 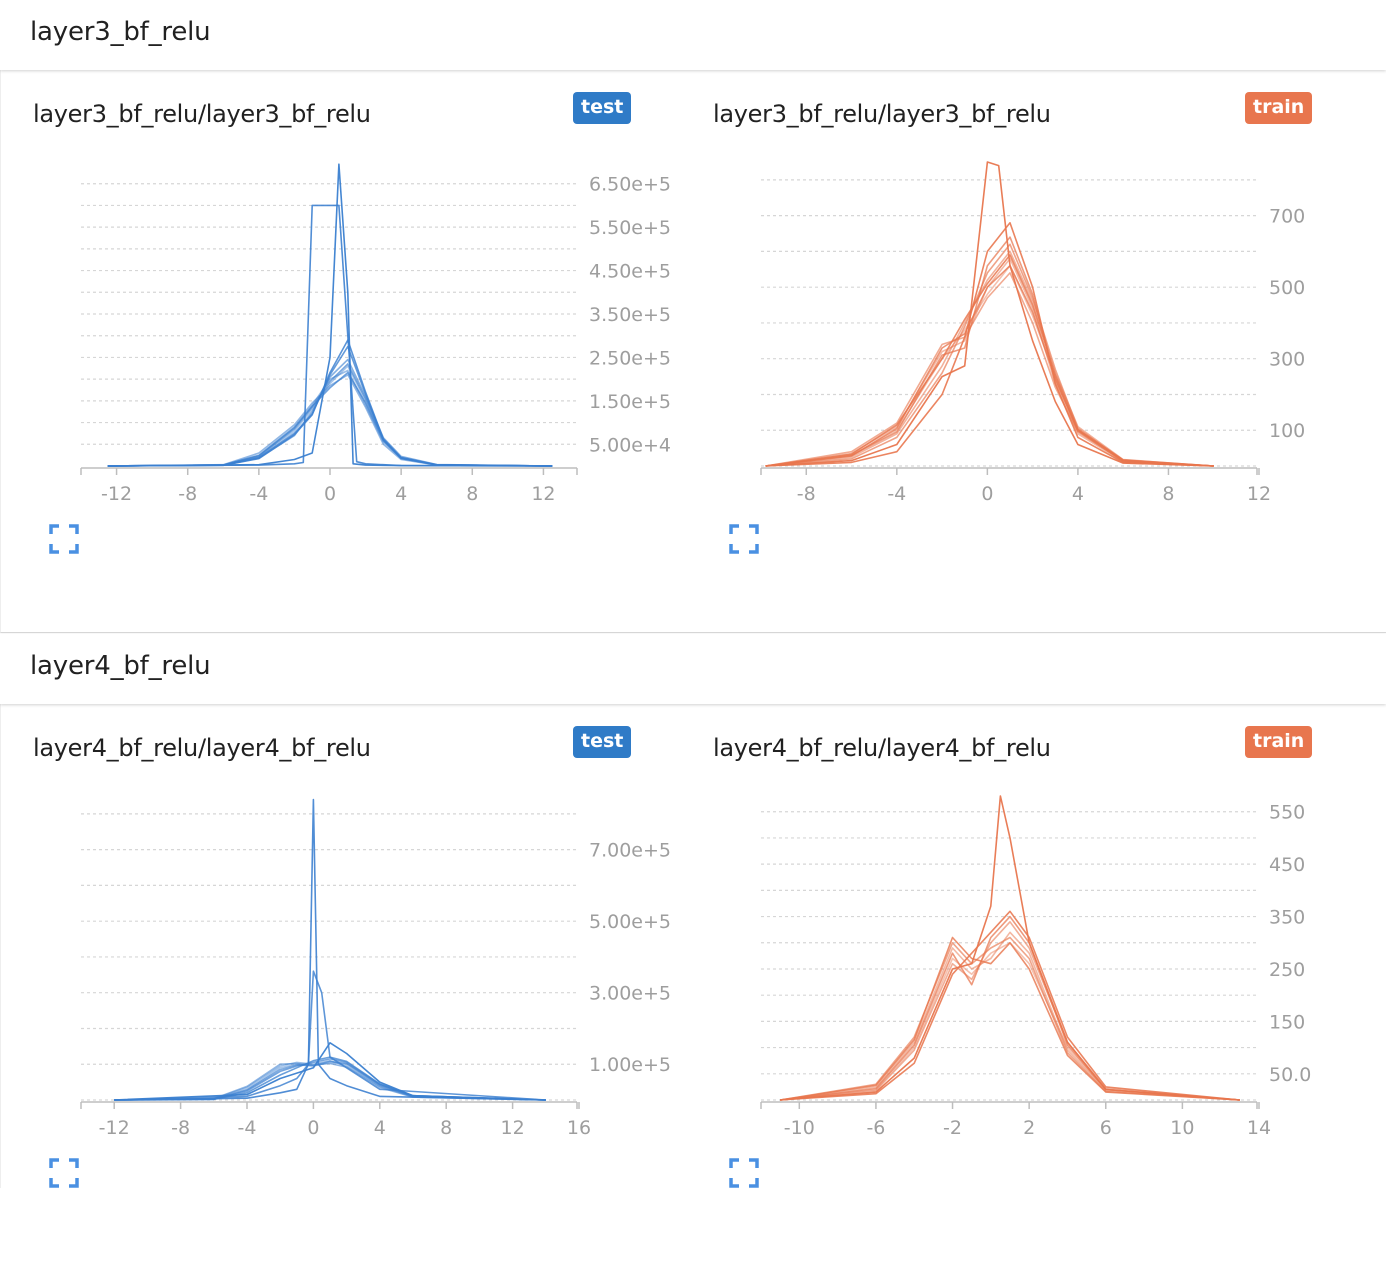 What do you see at coordinates (1290, 1075) in the screenshot?
I see `y-tick-label: 50.0` at bounding box center [1290, 1075].